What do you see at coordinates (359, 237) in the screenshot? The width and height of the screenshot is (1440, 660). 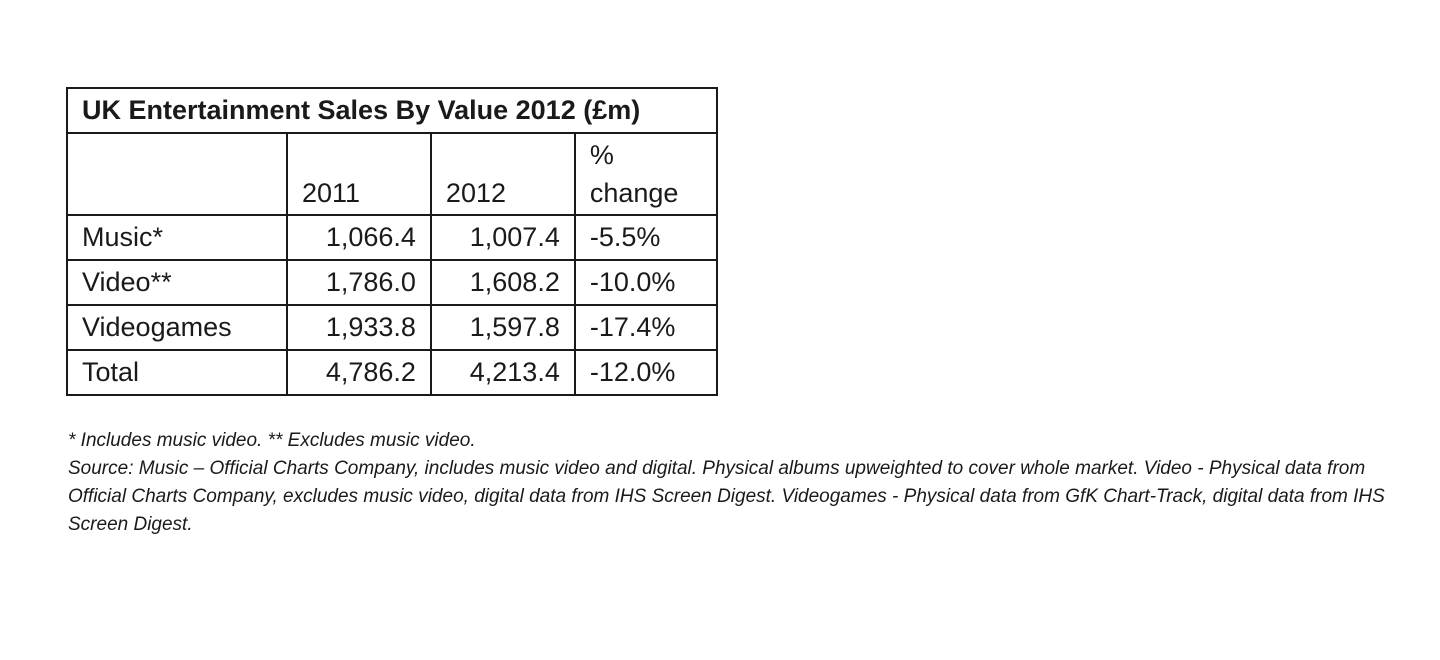 I see `row-2011-value: 1,066.4` at bounding box center [359, 237].